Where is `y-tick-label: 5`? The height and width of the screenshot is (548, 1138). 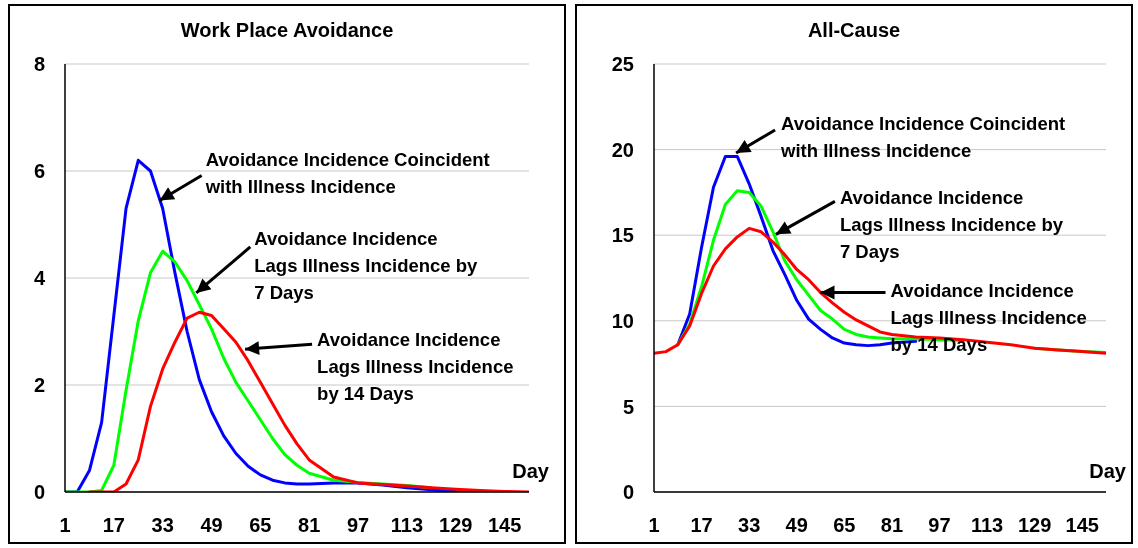
y-tick-label: 5 is located at coordinates (628, 406).